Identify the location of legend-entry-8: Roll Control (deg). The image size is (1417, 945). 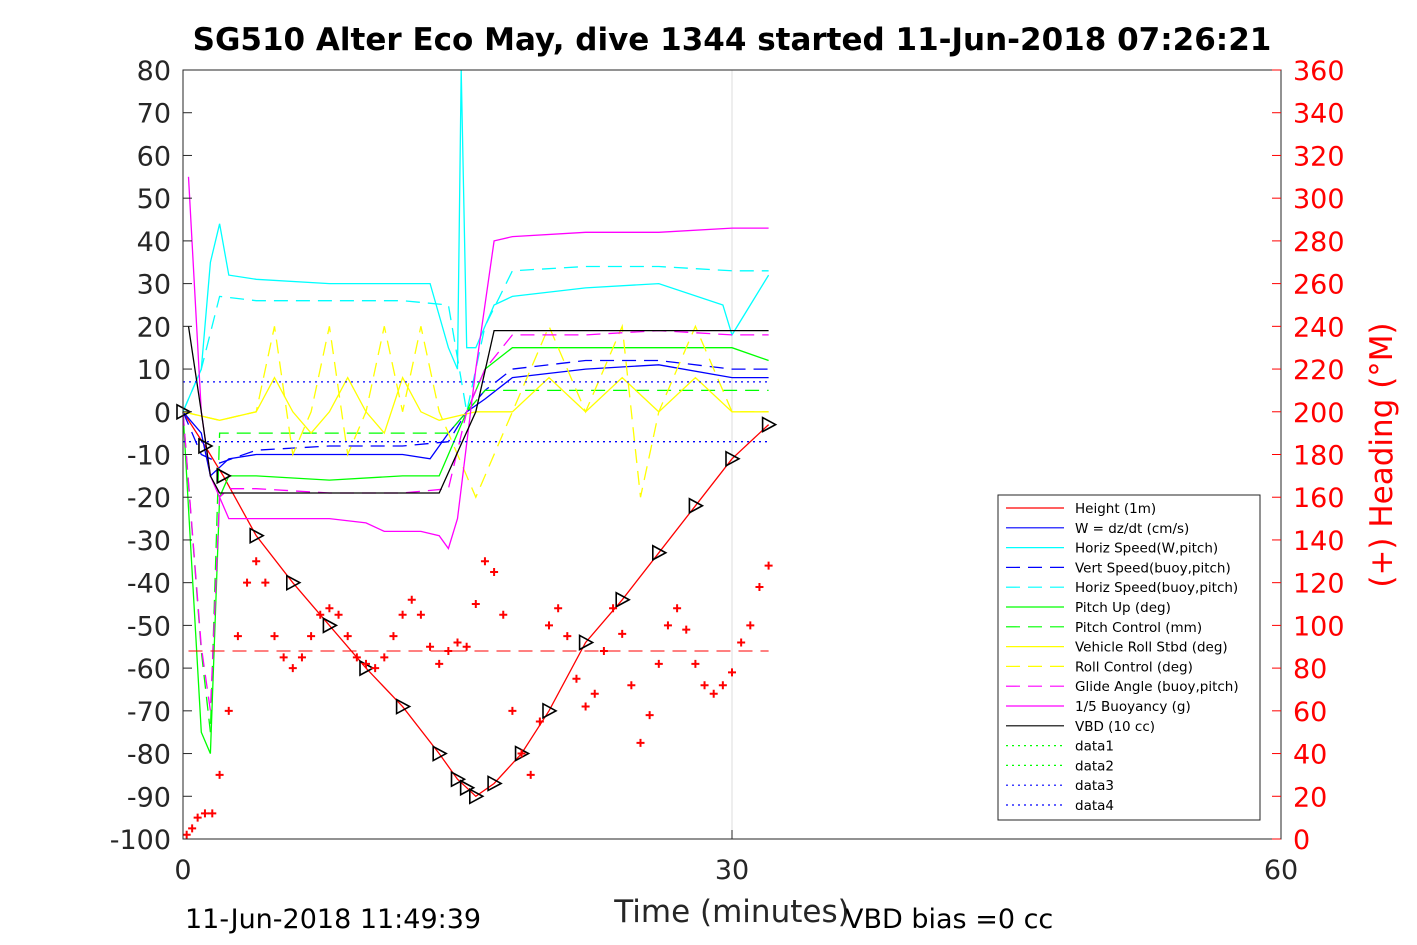
(1134, 667).